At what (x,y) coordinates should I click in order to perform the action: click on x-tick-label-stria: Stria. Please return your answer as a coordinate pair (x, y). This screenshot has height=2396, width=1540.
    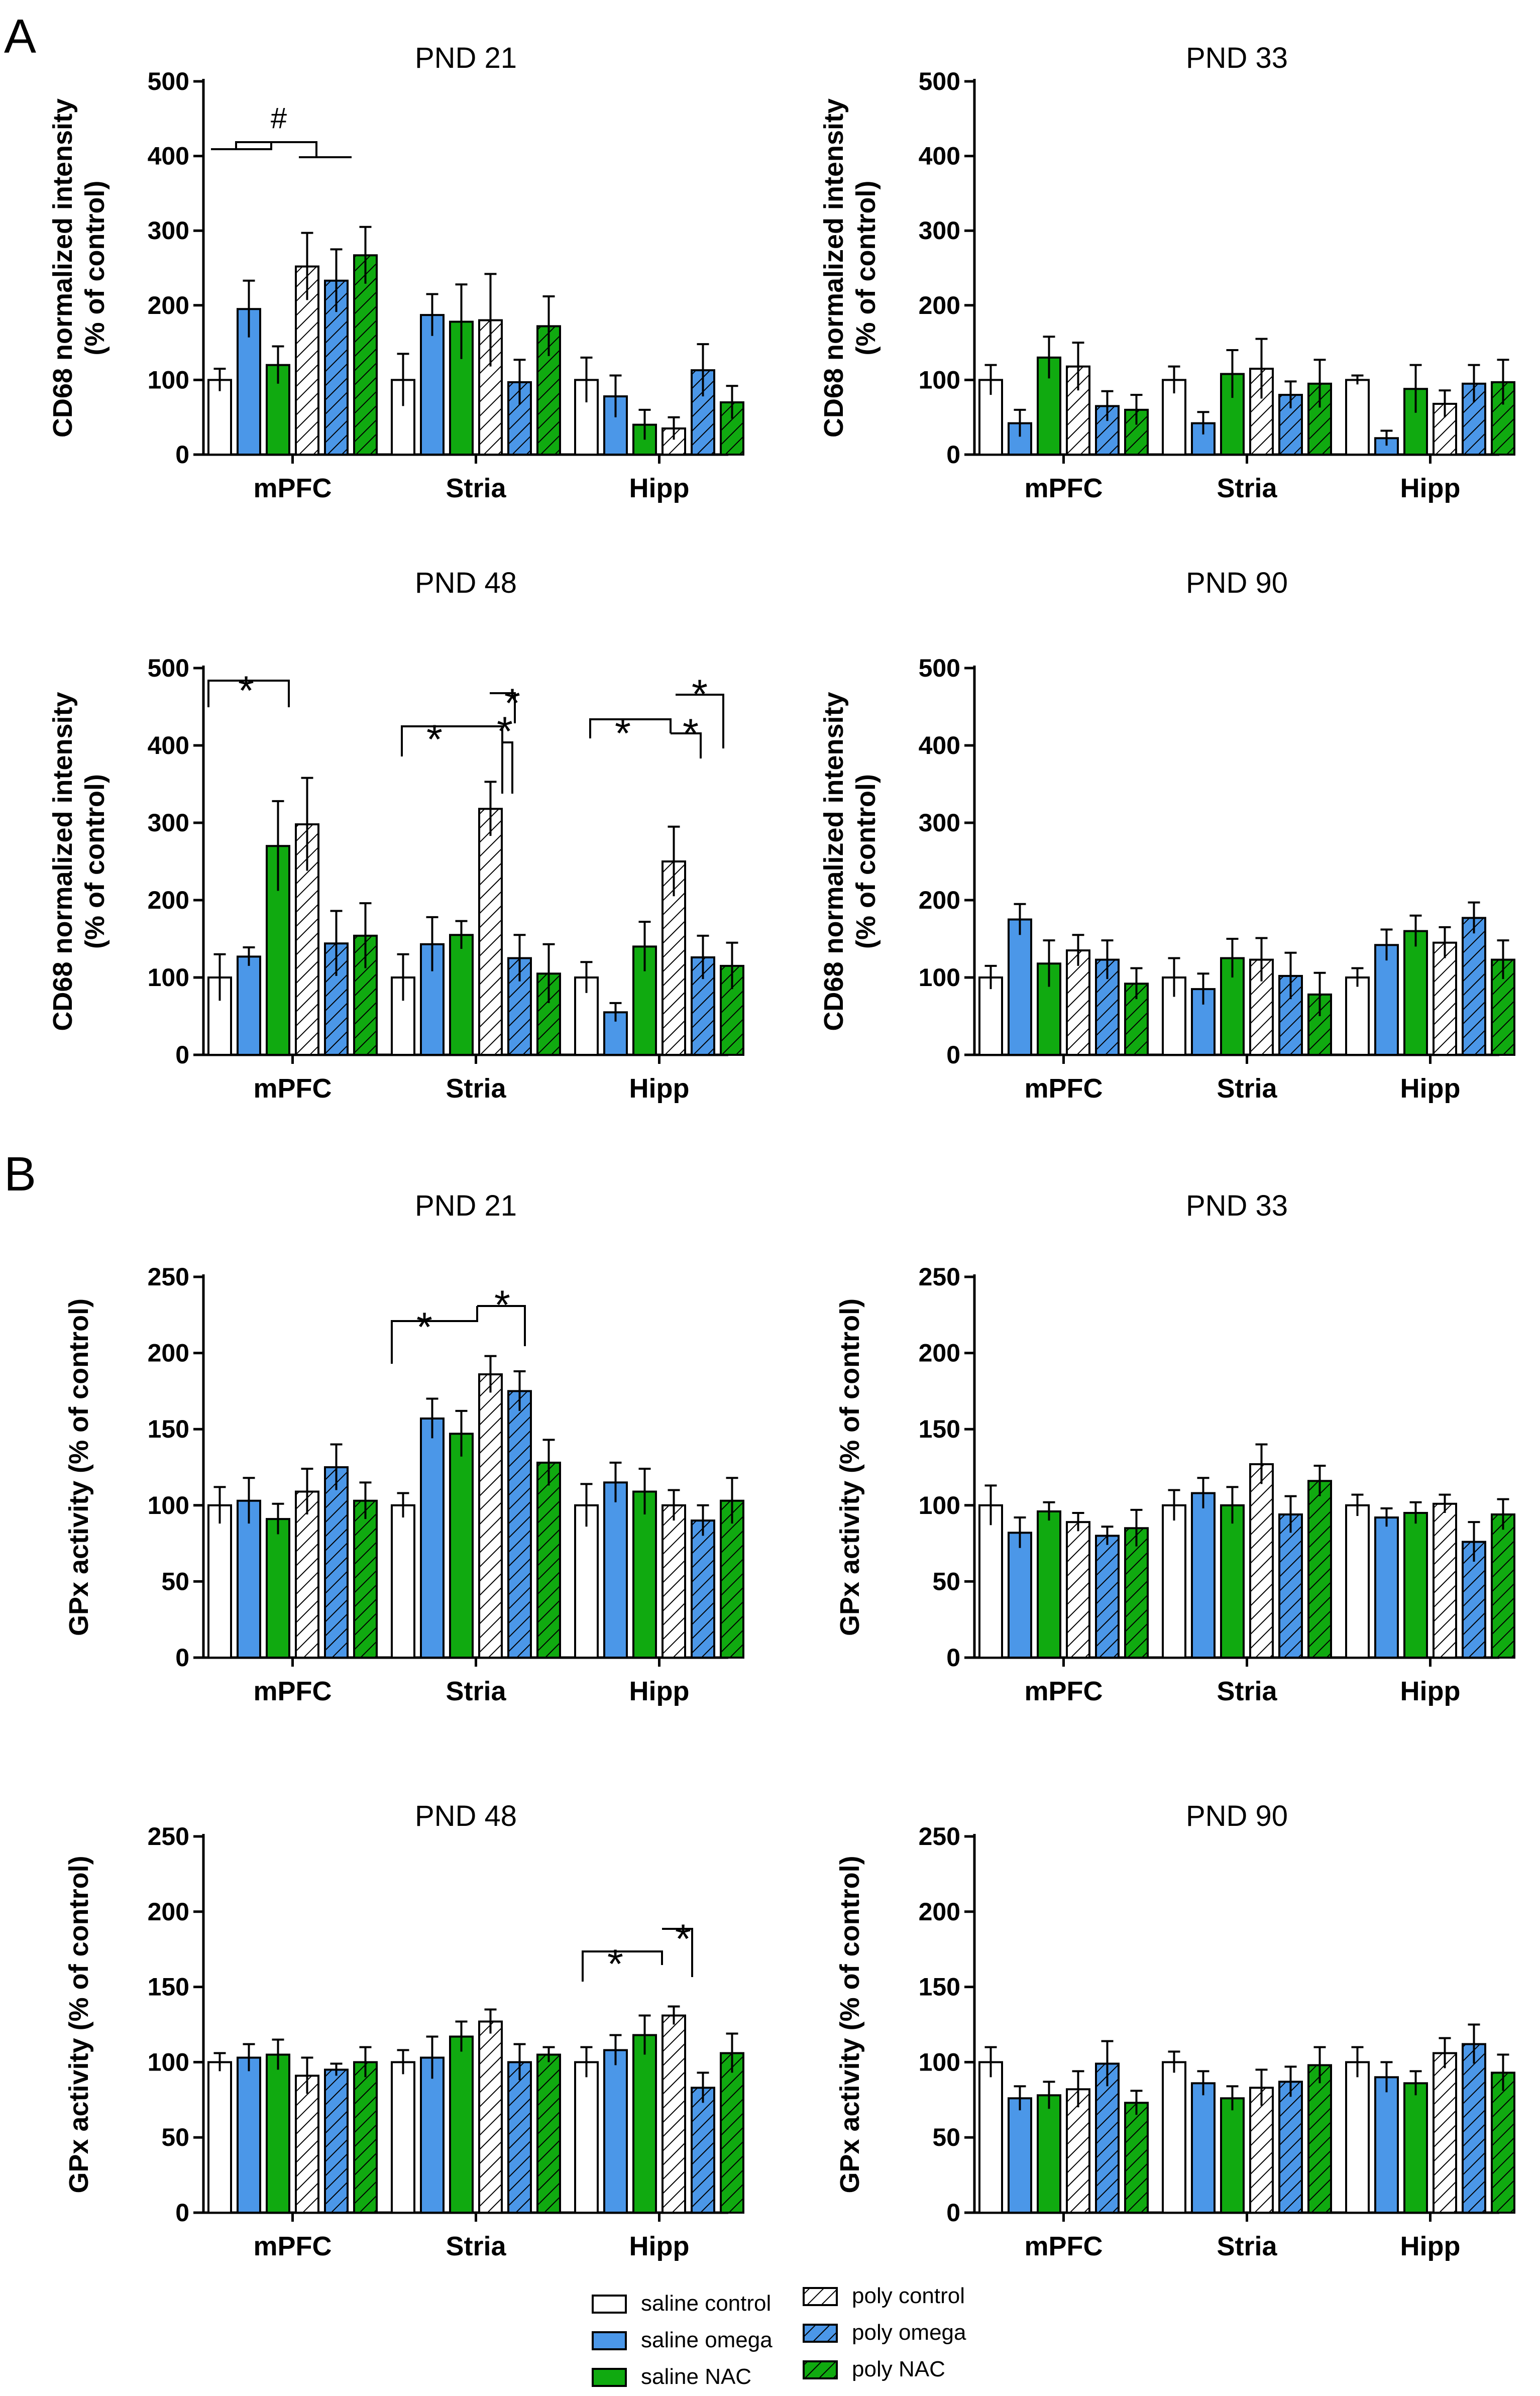
    Looking at the image, I should click on (1247, 488).